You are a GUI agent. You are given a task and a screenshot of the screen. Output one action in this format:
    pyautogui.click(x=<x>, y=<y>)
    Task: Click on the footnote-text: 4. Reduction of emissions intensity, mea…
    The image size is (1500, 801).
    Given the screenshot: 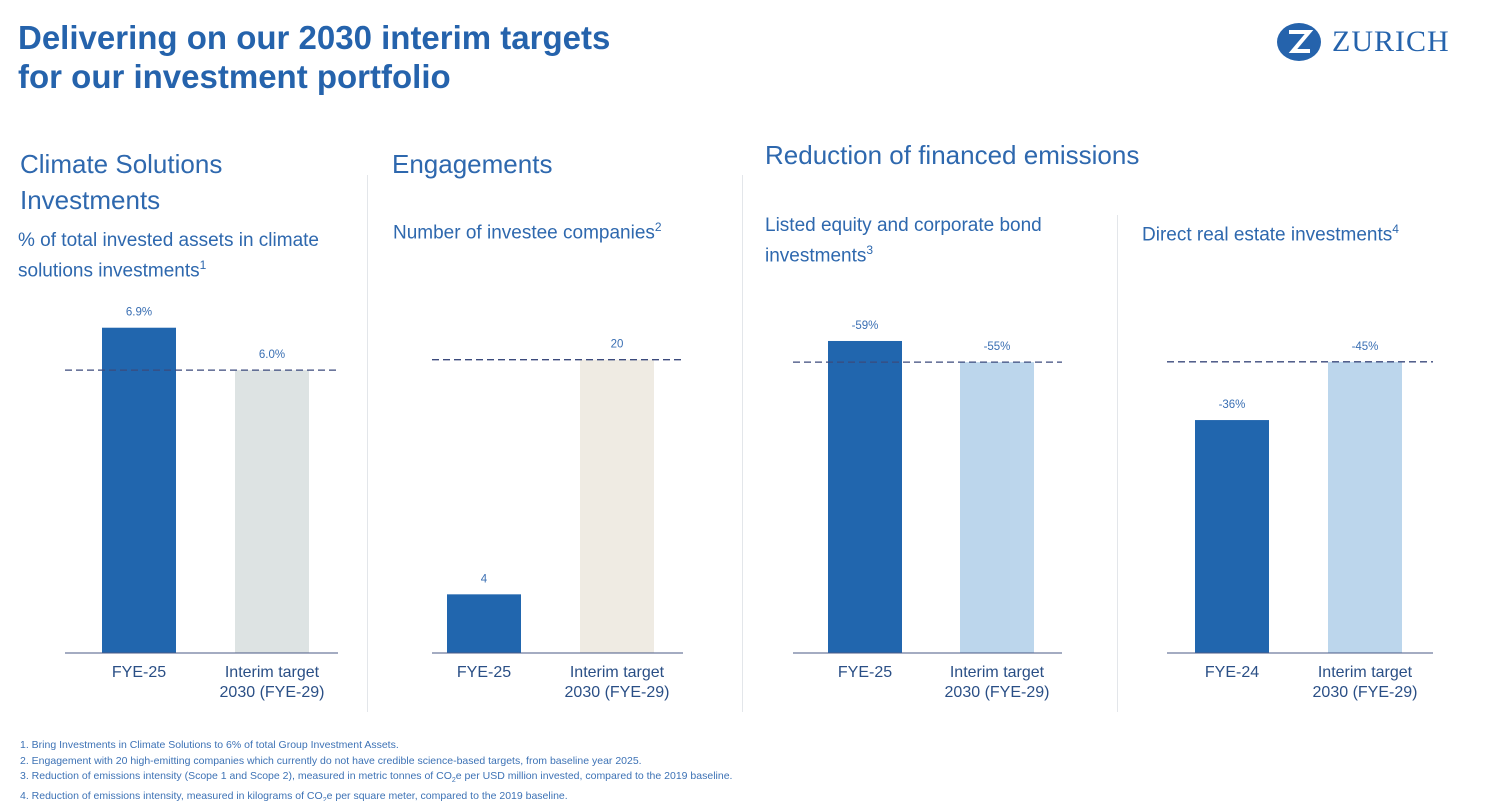 What is the action you would take?
    pyautogui.click(x=171, y=795)
    